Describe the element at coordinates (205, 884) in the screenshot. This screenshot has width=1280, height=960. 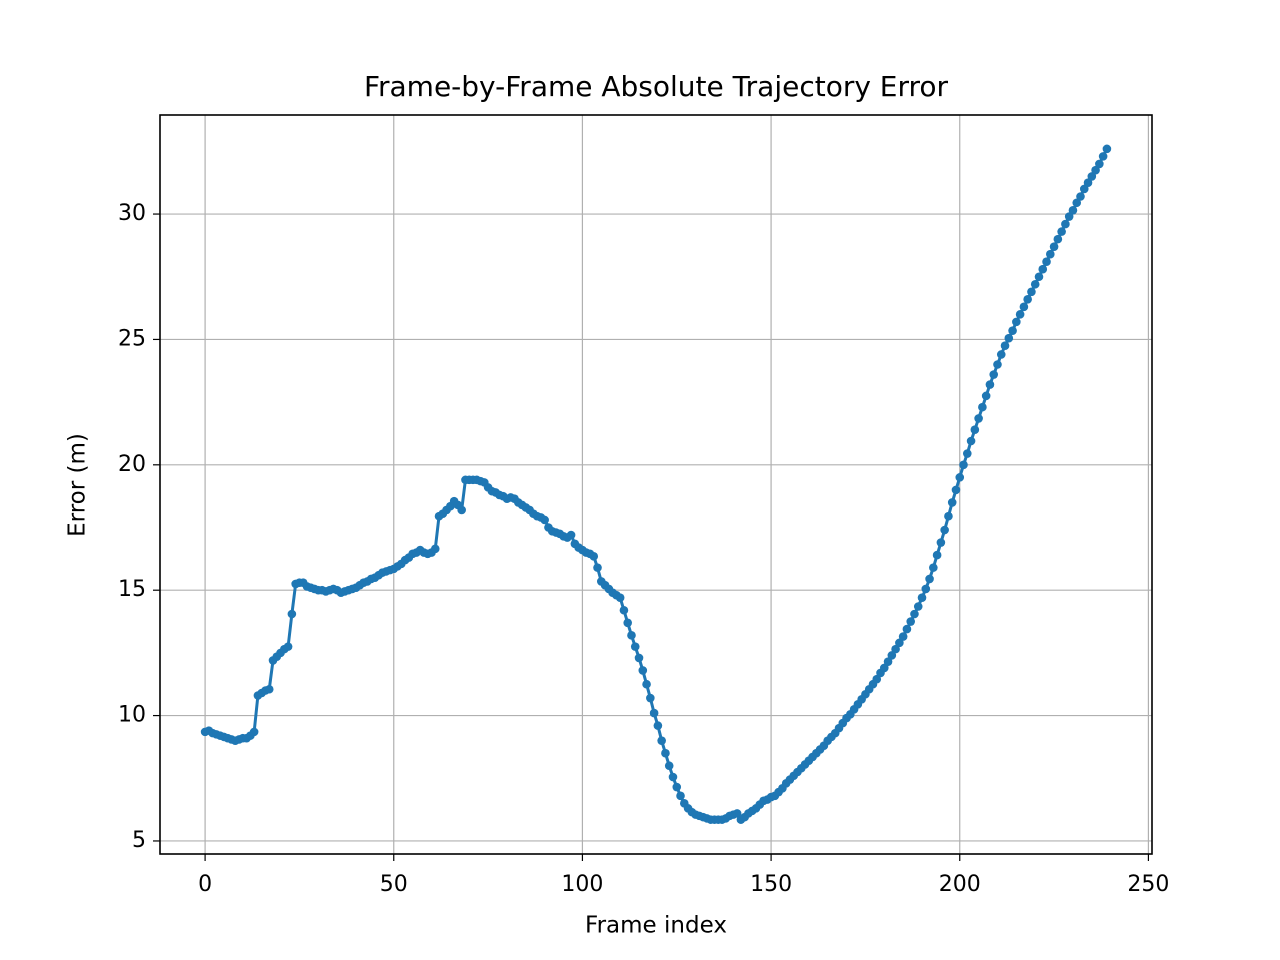
I see `x-tick-label: 0` at that location.